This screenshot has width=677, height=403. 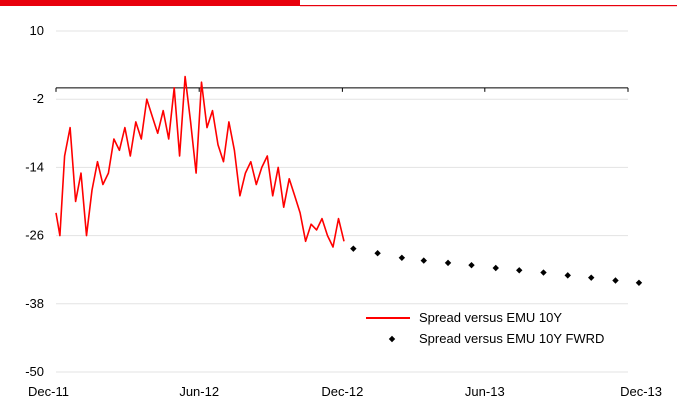 I want to click on y-tick-label: 10, so click(x=37, y=30).